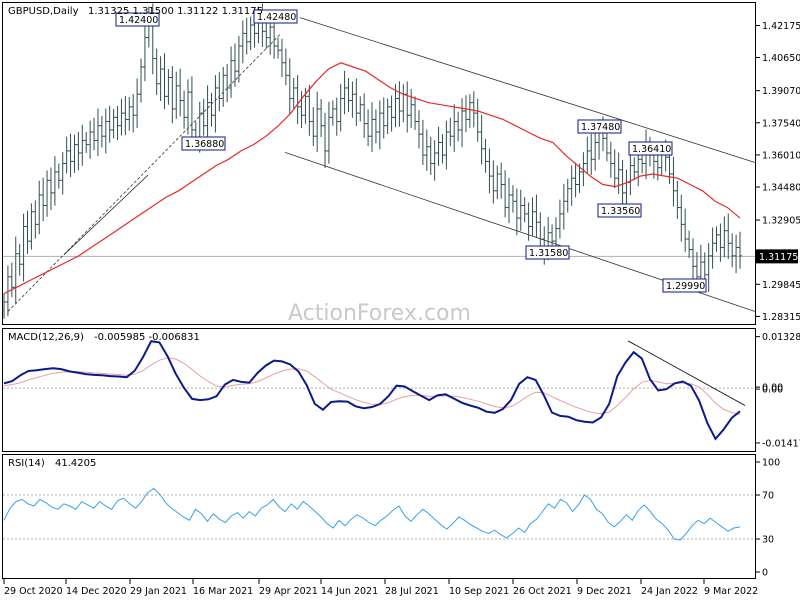 This screenshot has height=600, width=800. Describe the element at coordinates (46, 337) in the screenshot. I see `macd-title: MACD(12,26,9)` at that location.